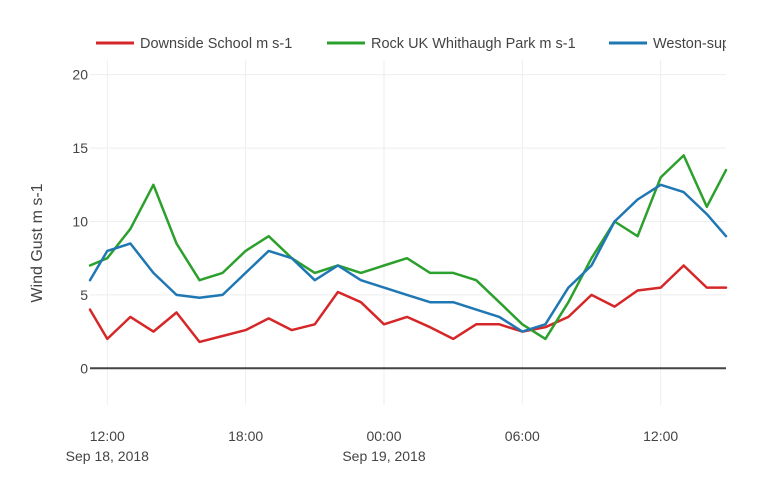 The width and height of the screenshot is (768, 484). I want to click on y-axis-title: Wind Gust m s-1, so click(37, 242).